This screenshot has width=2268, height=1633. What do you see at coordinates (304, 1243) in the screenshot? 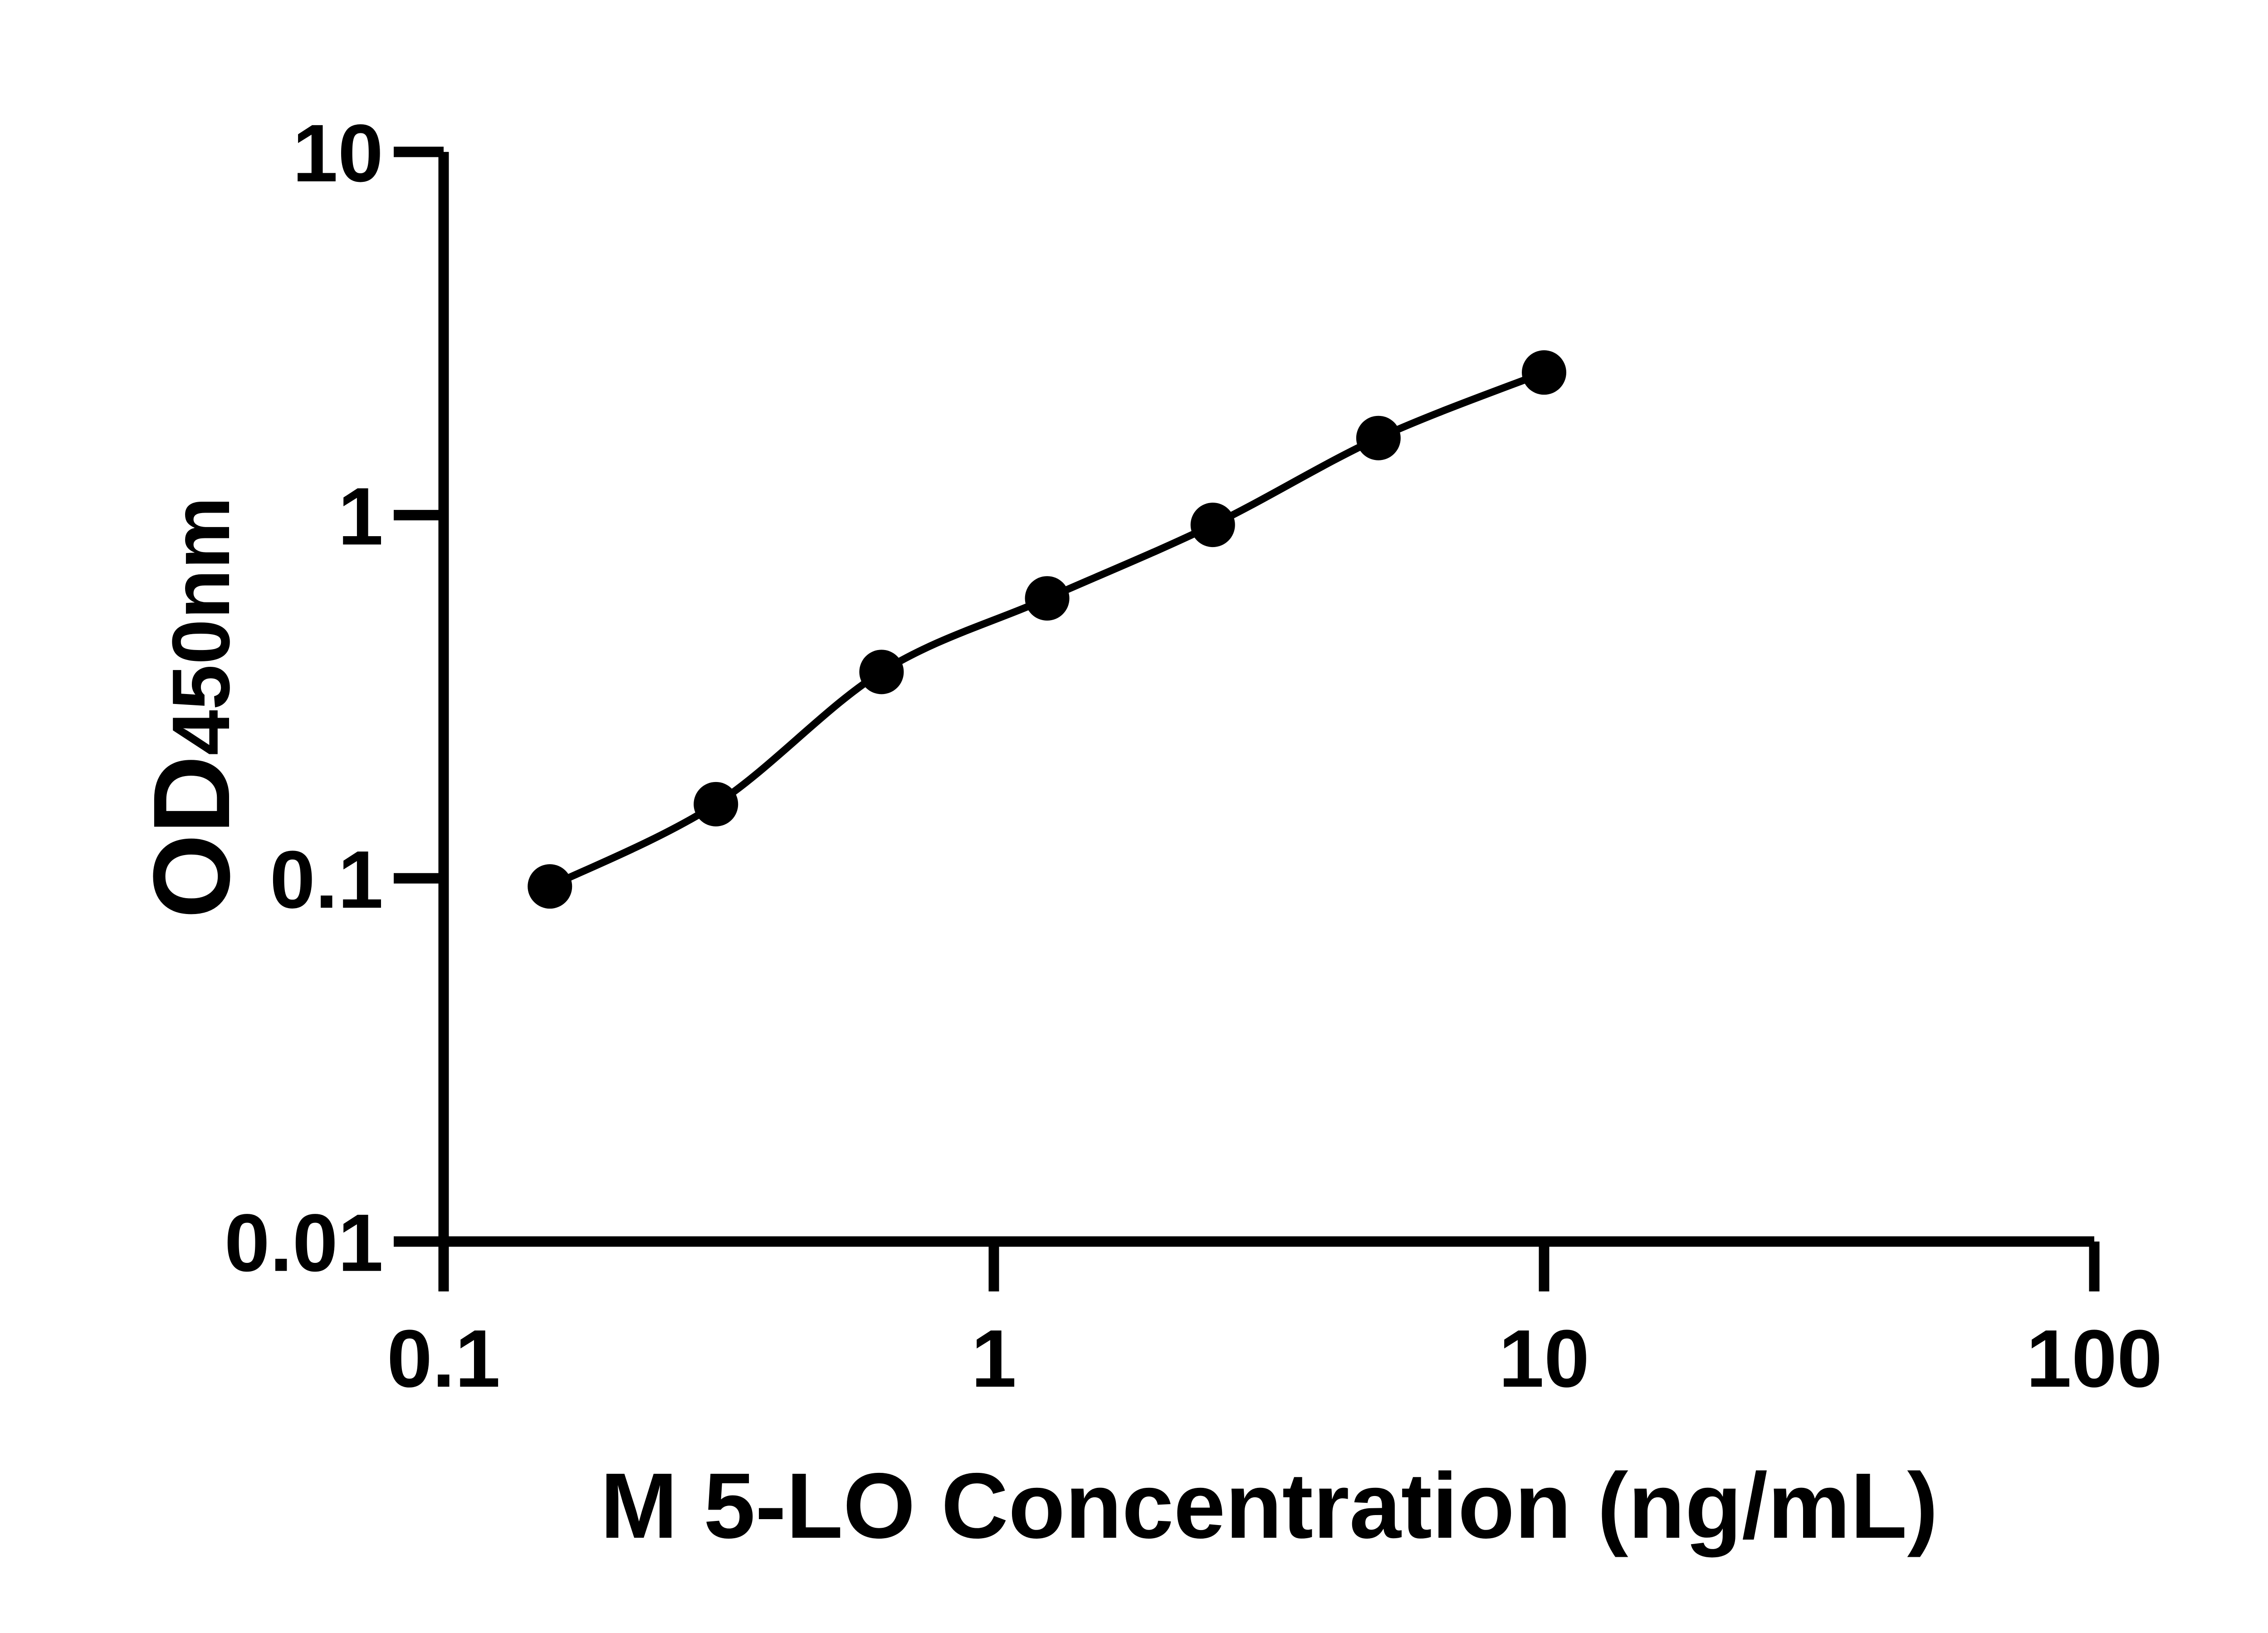
I see `y-tick-label: 0.01` at bounding box center [304, 1243].